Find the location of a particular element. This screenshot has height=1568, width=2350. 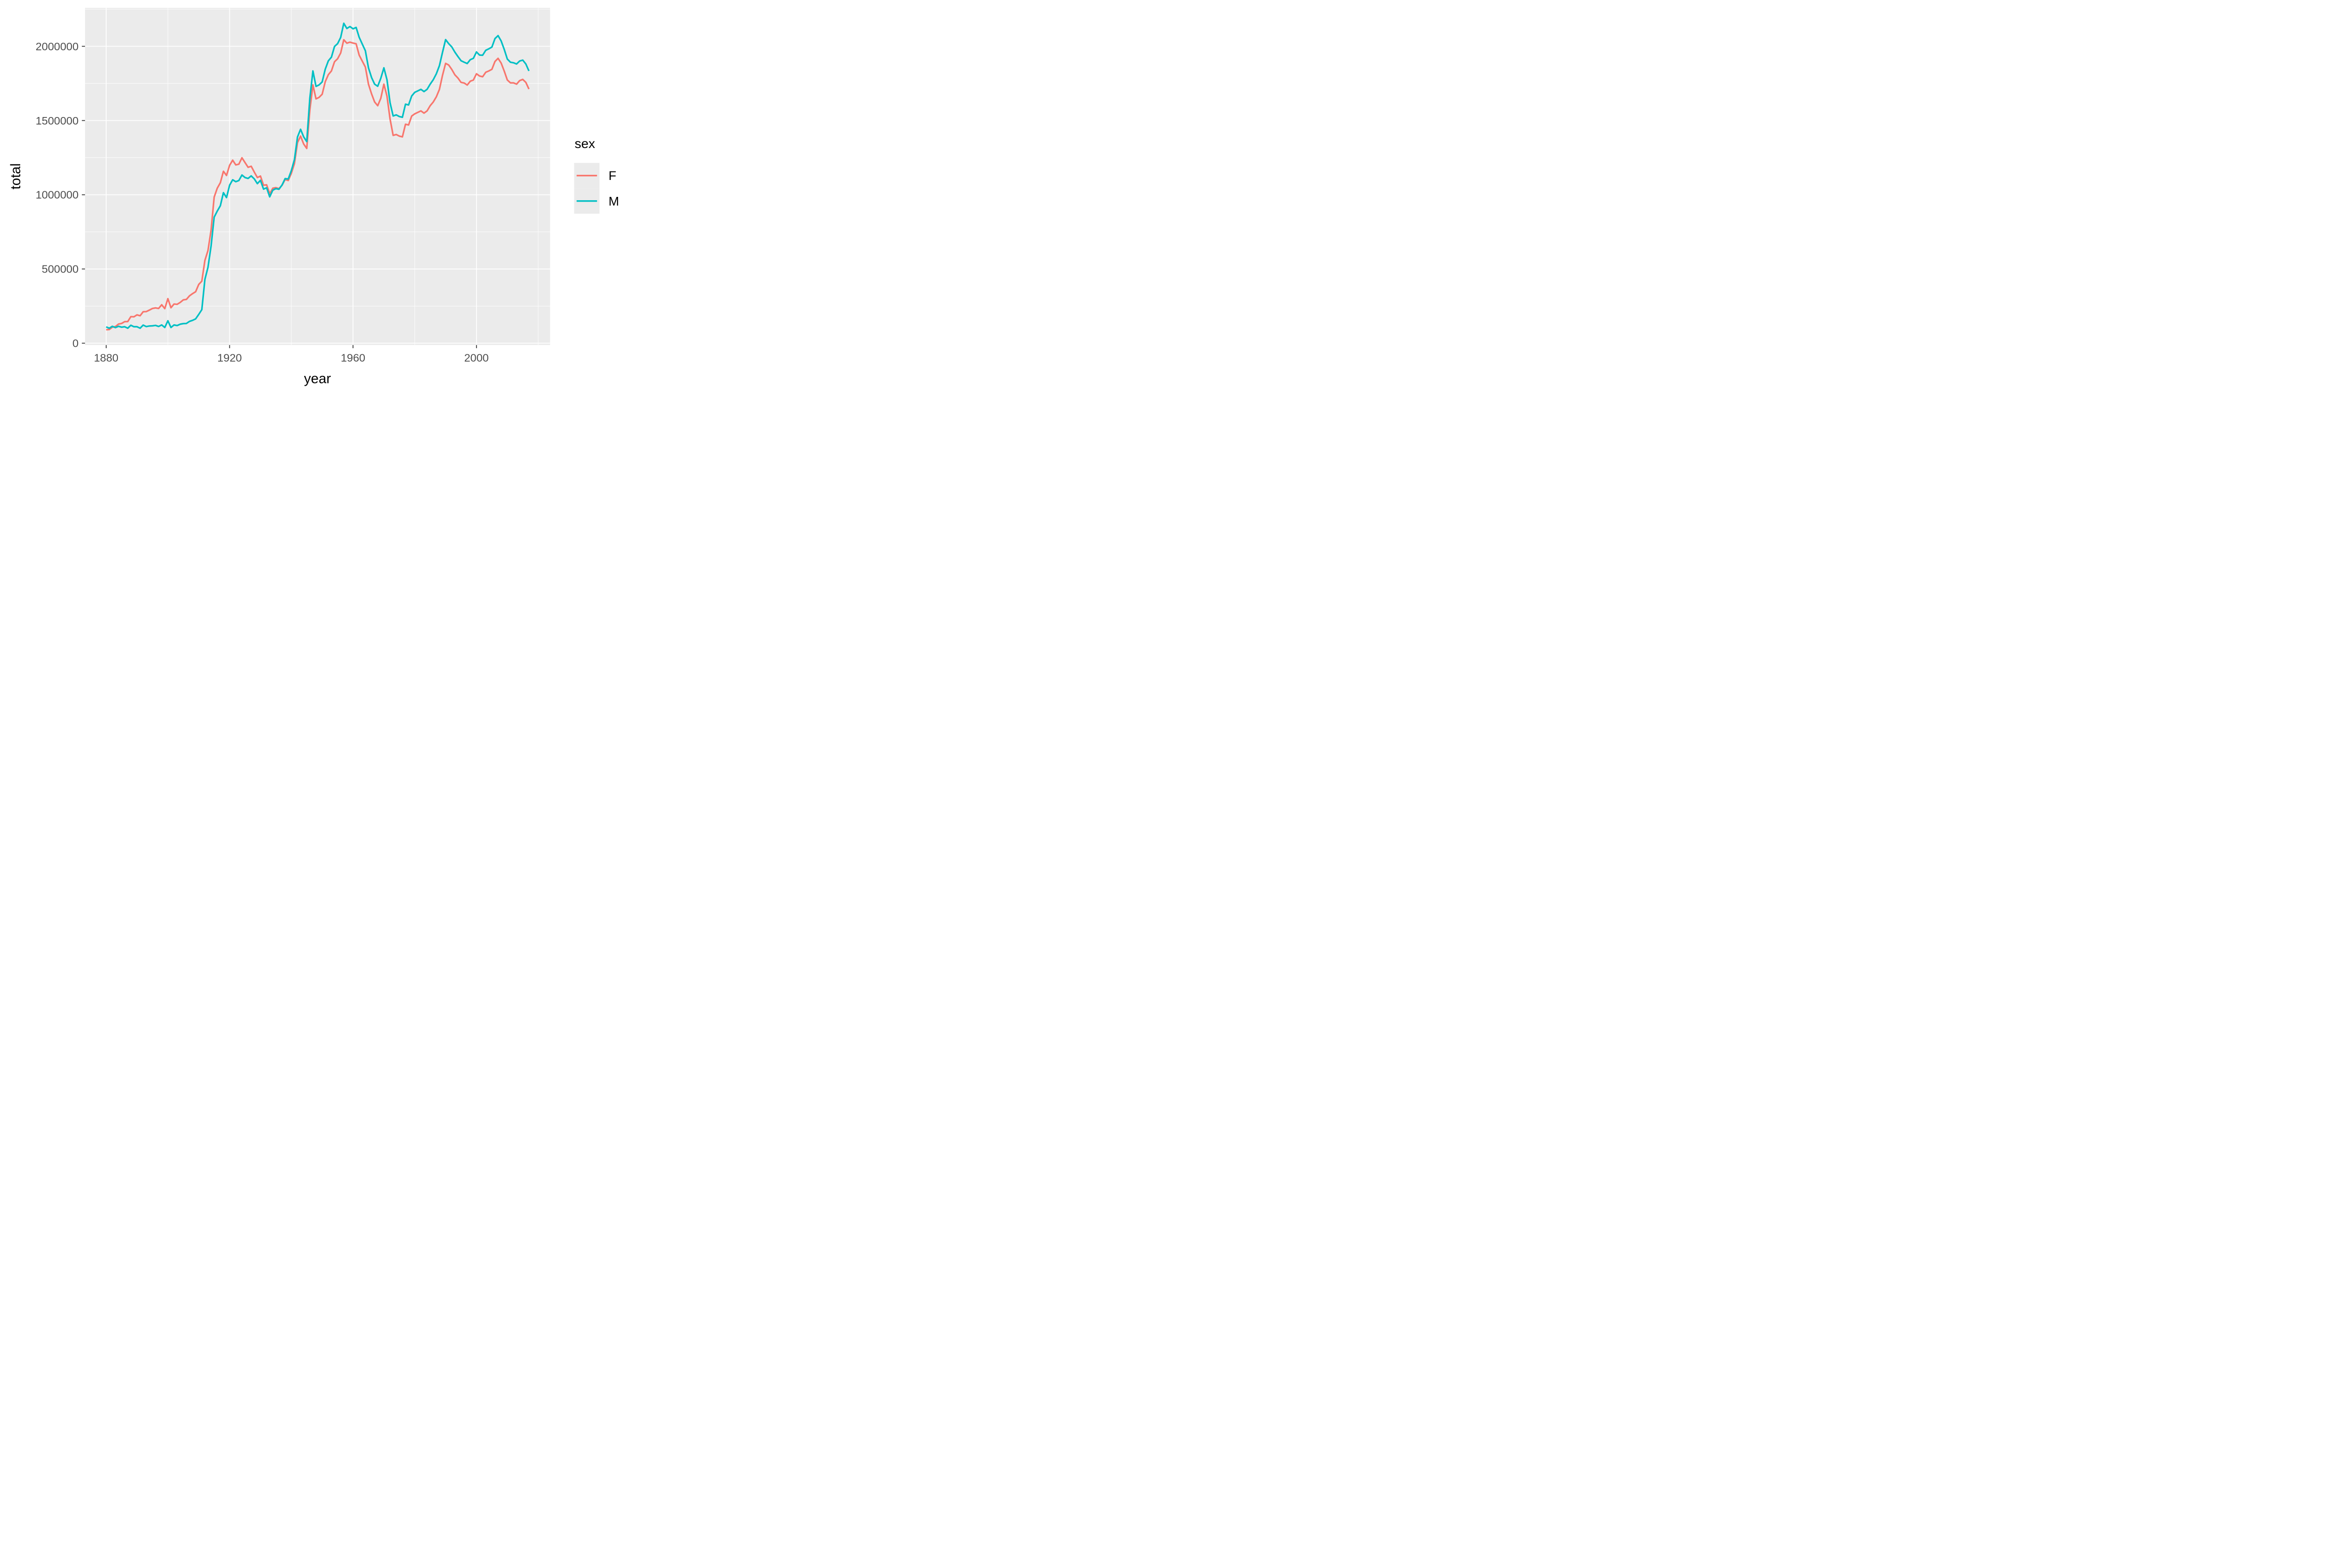

x-axis-title: year is located at coordinates (317, 378).